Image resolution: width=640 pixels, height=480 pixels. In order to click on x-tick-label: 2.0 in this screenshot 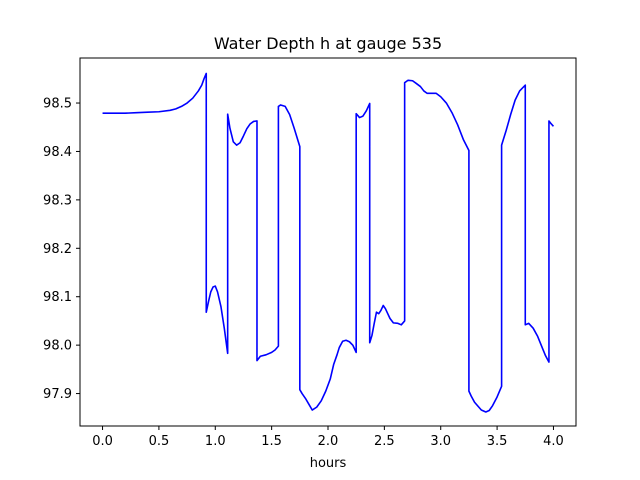, I will do `click(328, 441)`.